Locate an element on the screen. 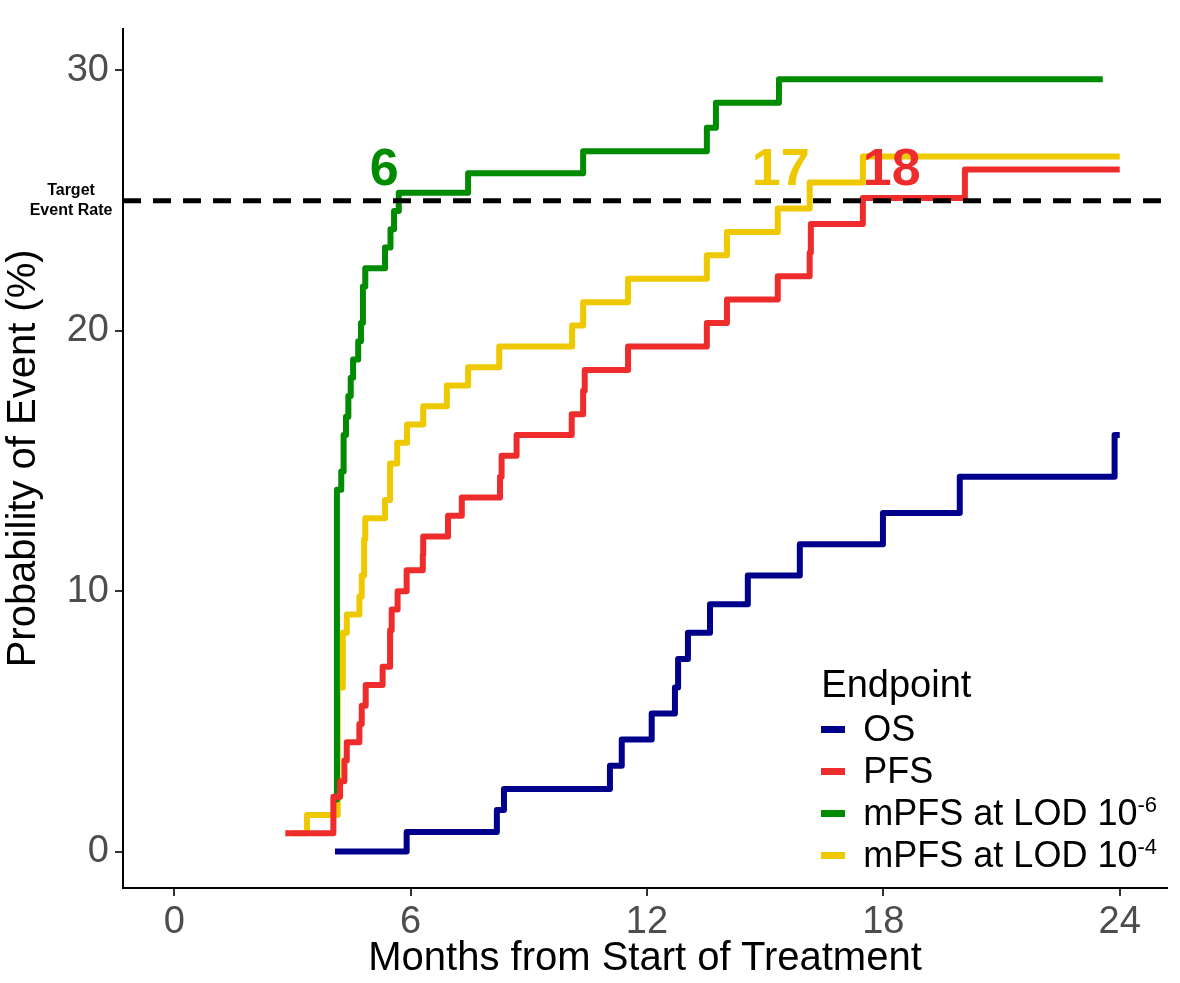 This screenshot has width=1180, height=983. legend-title: Endpoint is located at coordinates (897, 684).